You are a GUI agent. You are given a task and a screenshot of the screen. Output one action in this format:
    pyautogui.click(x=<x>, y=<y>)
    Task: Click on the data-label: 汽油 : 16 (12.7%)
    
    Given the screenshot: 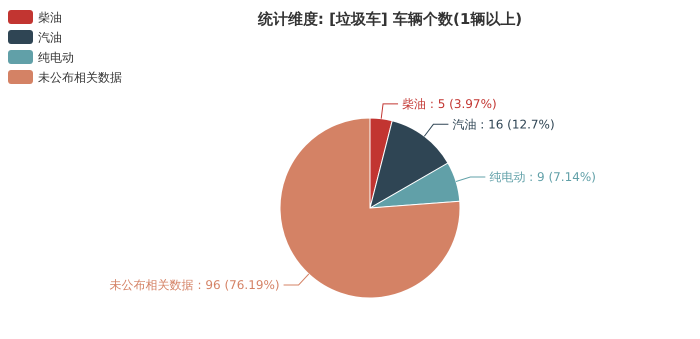 What is the action you would take?
    pyautogui.click(x=503, y=124)
    